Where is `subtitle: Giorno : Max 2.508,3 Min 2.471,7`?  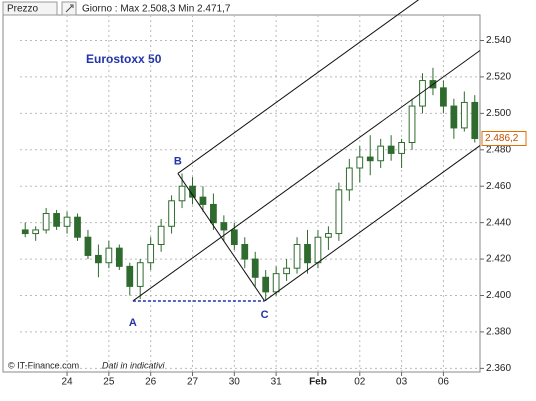
subtitle: Giorno : Max 2.508,3 Min 2.471,7 is located at coordinates (156, 9).